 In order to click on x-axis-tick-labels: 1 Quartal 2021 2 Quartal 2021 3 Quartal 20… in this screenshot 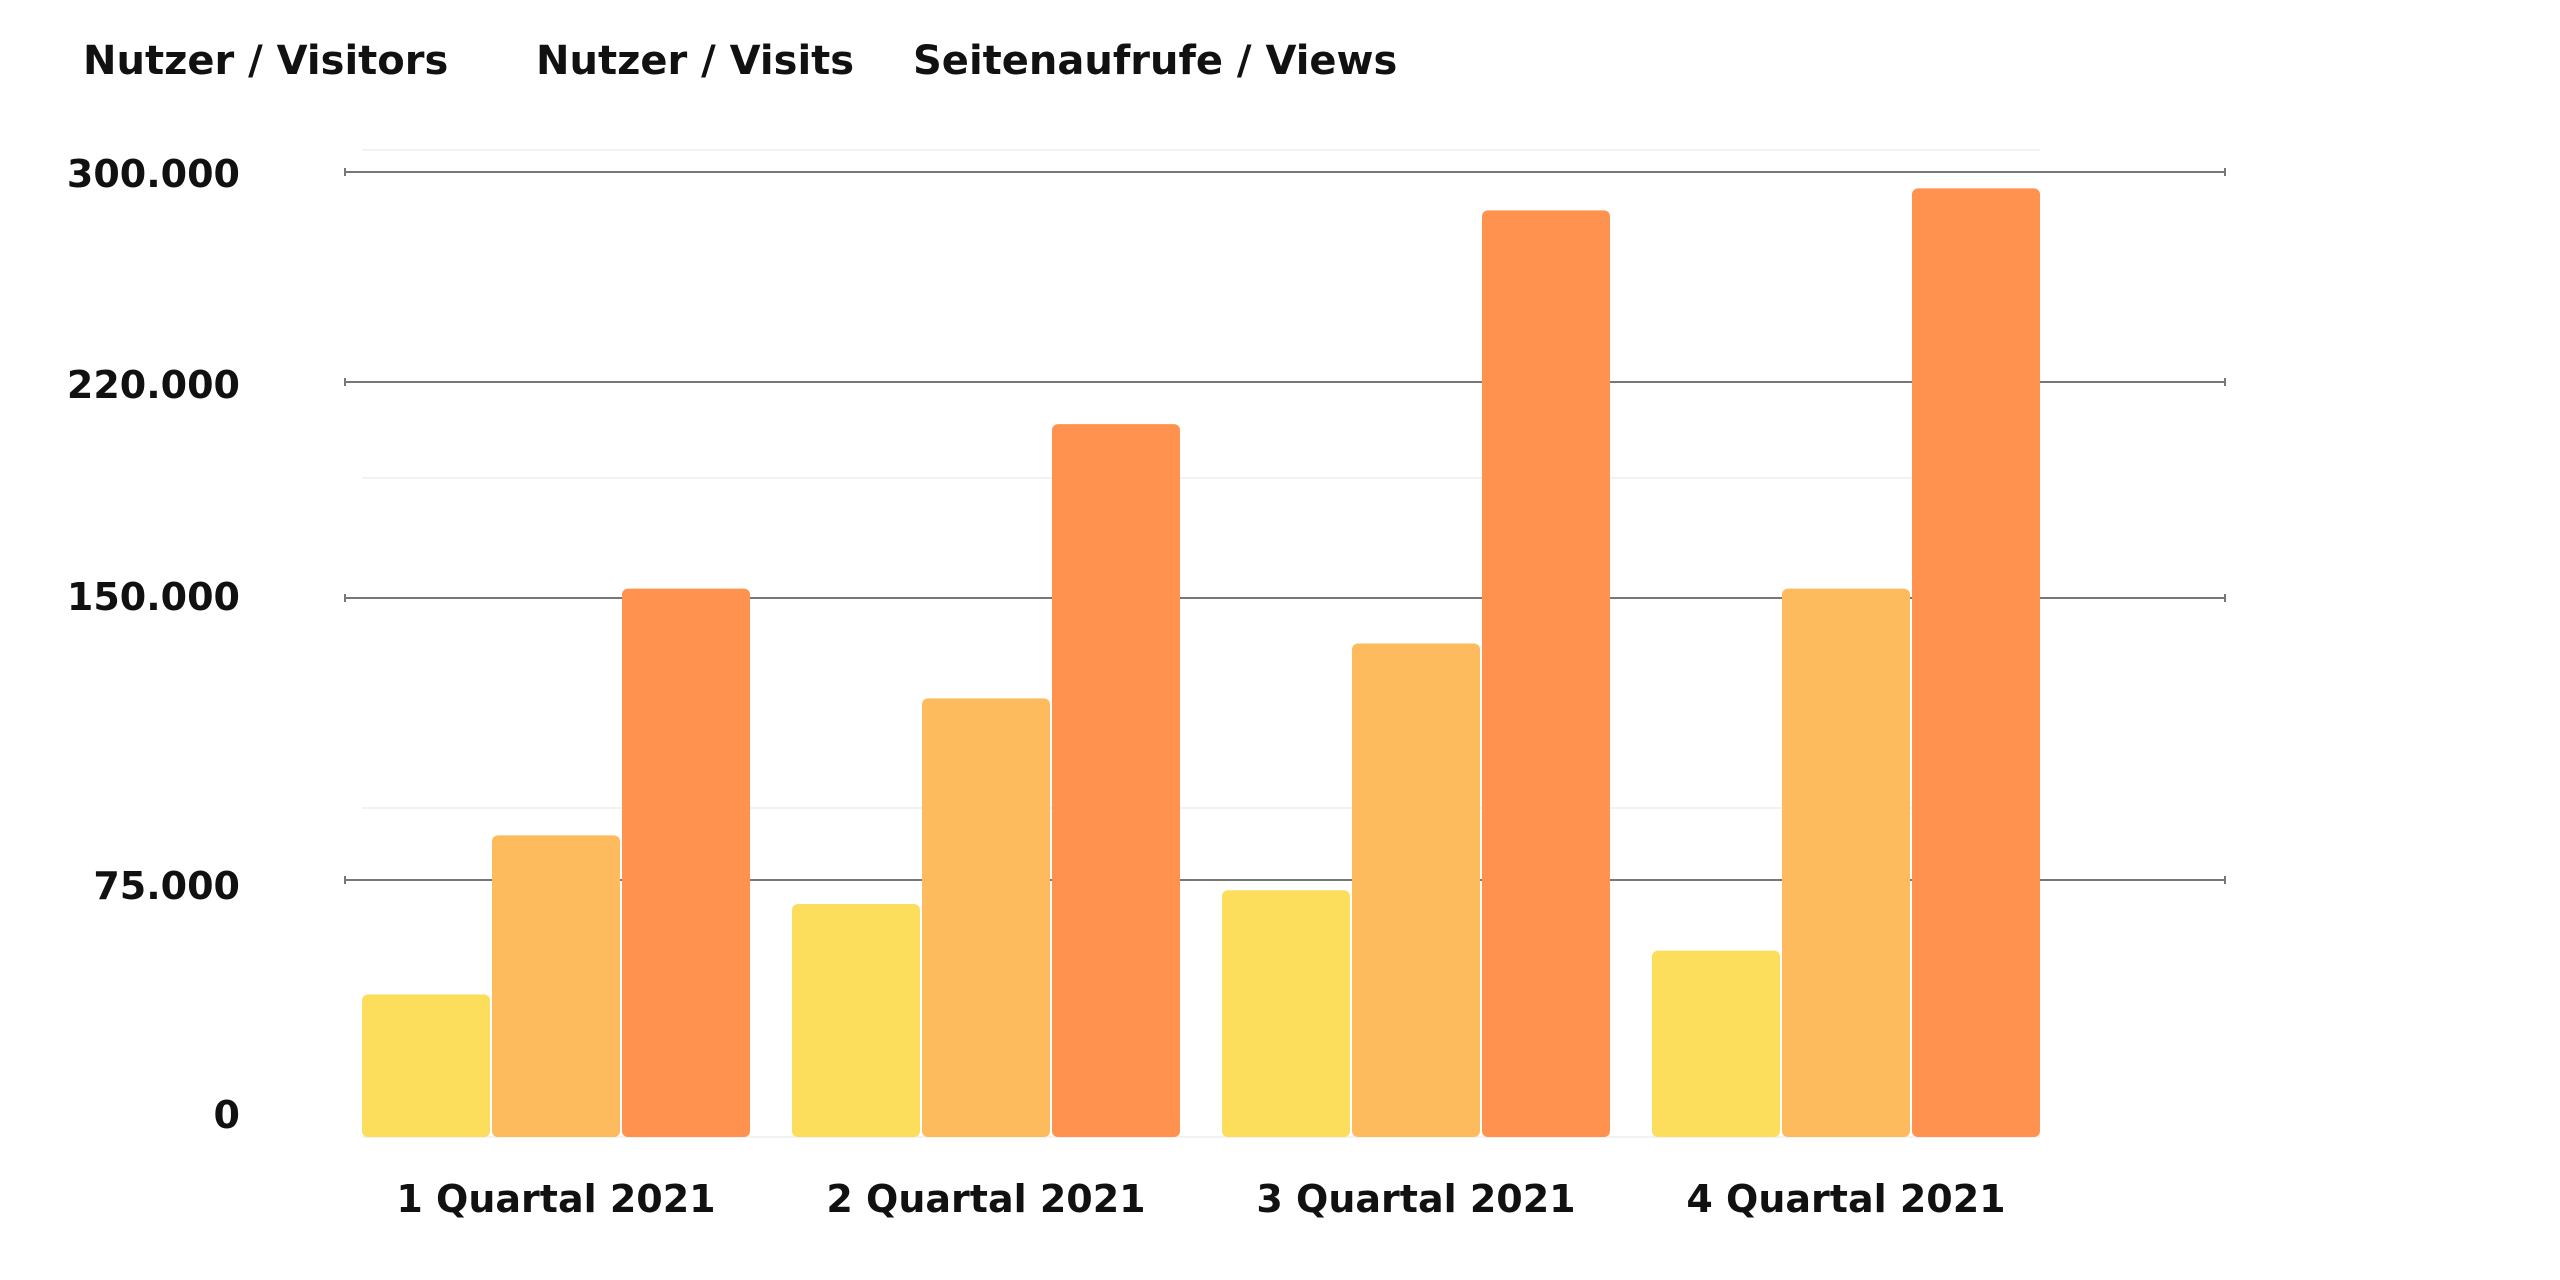, I will do `click(1200, 1199)`.